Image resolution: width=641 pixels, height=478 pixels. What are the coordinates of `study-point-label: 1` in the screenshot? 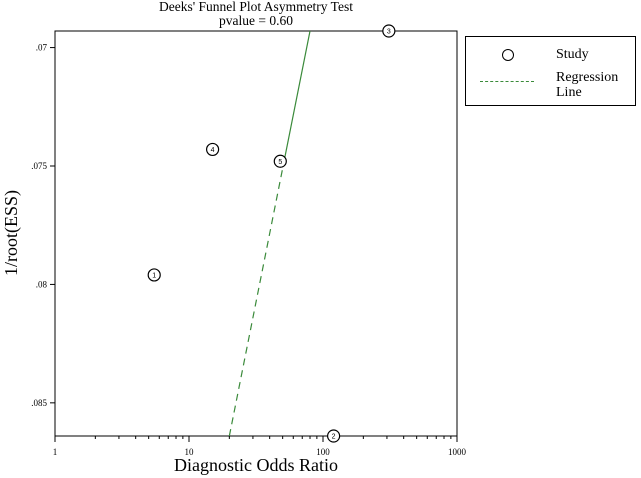 It's located at (154, 275).